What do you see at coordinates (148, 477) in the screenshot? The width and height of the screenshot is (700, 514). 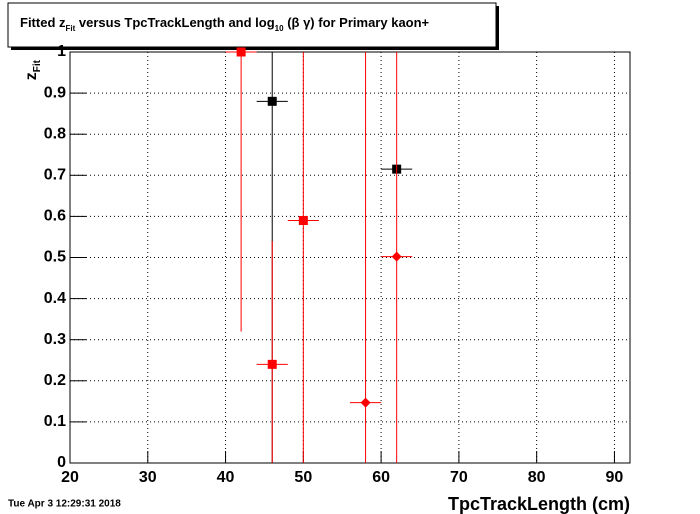 I see `x-tick-label: 30` at bounding box center [148, 477].